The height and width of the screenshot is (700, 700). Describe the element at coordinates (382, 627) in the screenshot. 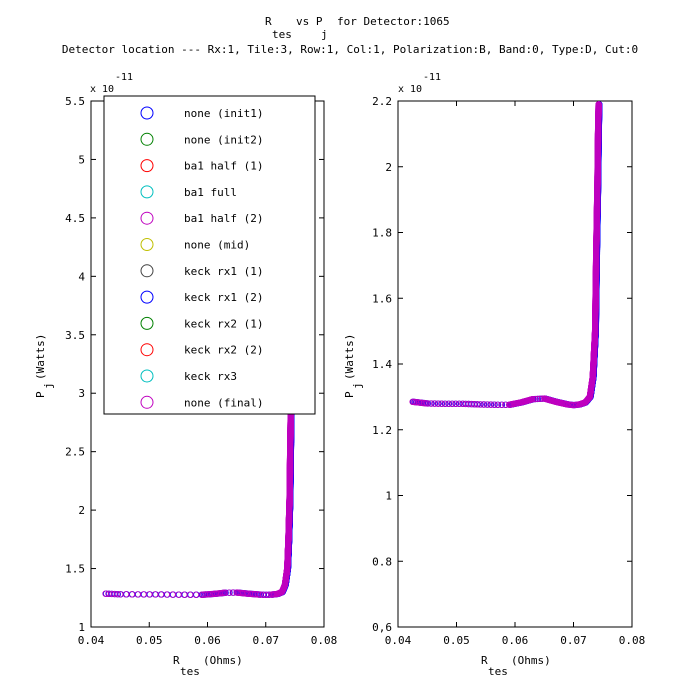

I see `y-tick-label: 0,6` at that location.